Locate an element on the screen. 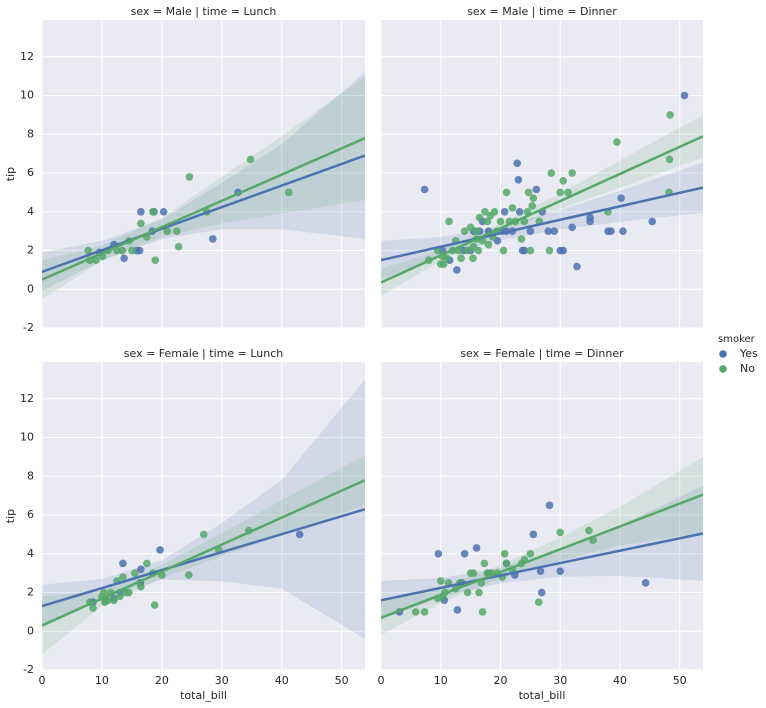 This screenshot has width=766, height=708. y-tick-label: -2 is located at coordinates (28, 669).